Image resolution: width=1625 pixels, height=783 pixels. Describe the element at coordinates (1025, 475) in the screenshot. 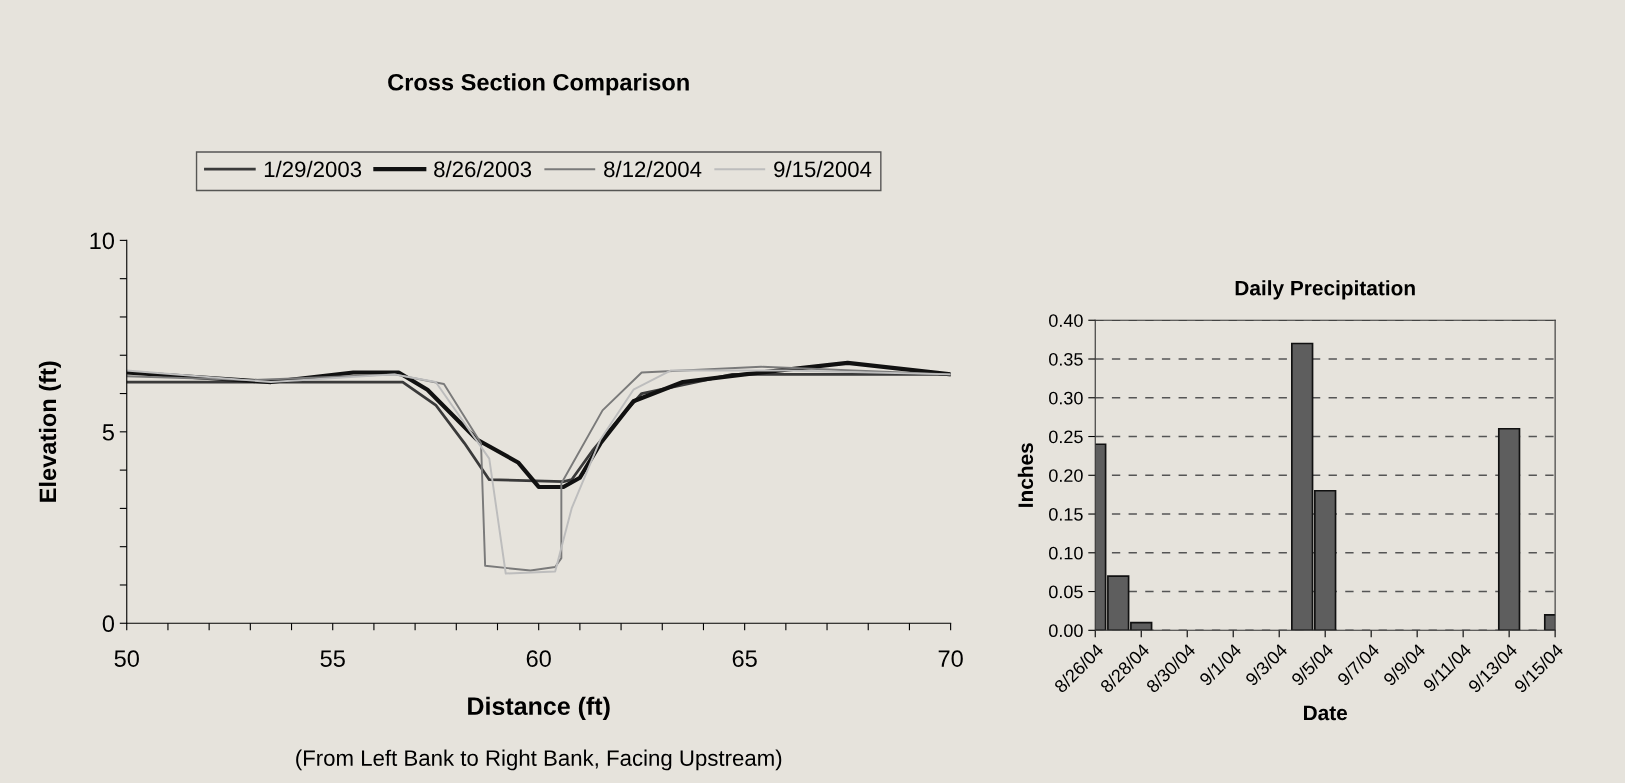

I see `y-axis-title: Inches` at that location.